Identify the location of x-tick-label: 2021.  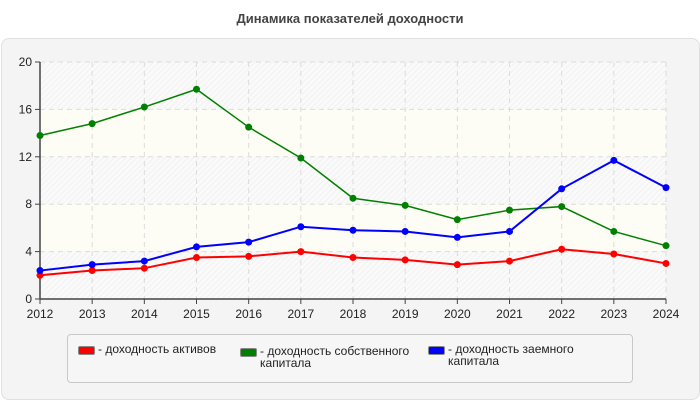
(509, 314).